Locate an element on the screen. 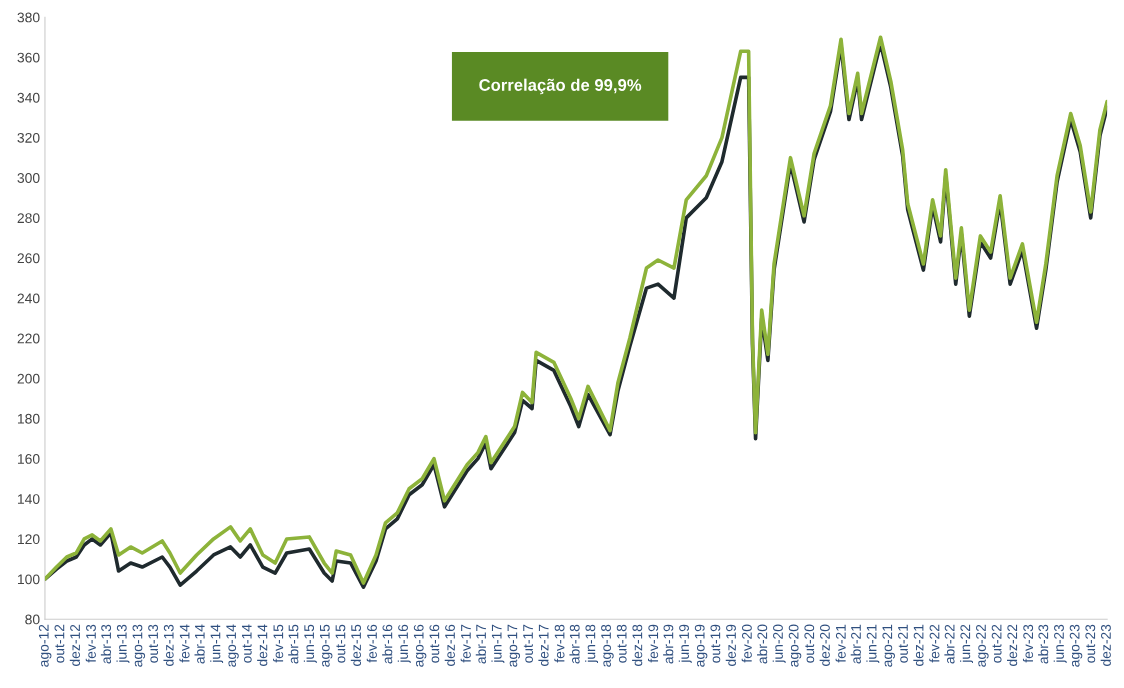 Image resolution: width=1124 pixels, height=688 pixels. y-tick-label: 280 is located at coordinates (28, 218).